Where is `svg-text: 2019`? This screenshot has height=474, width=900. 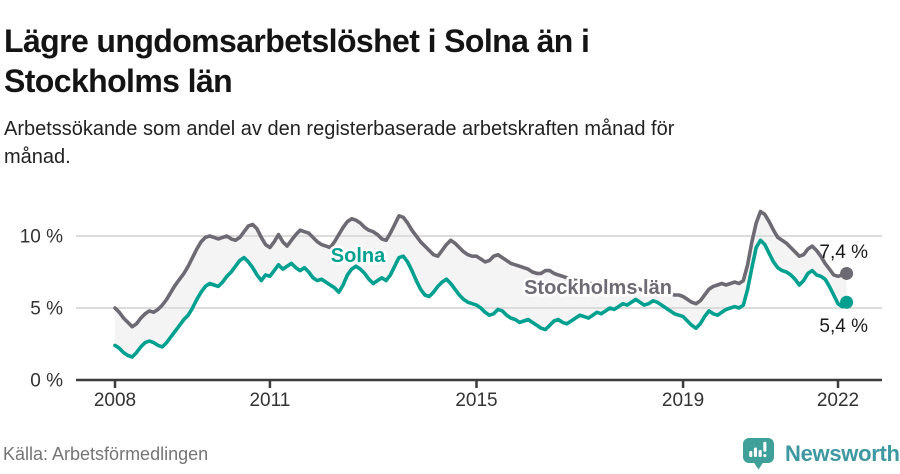 svg-text: 2019 is located at coordinates (683, 400).